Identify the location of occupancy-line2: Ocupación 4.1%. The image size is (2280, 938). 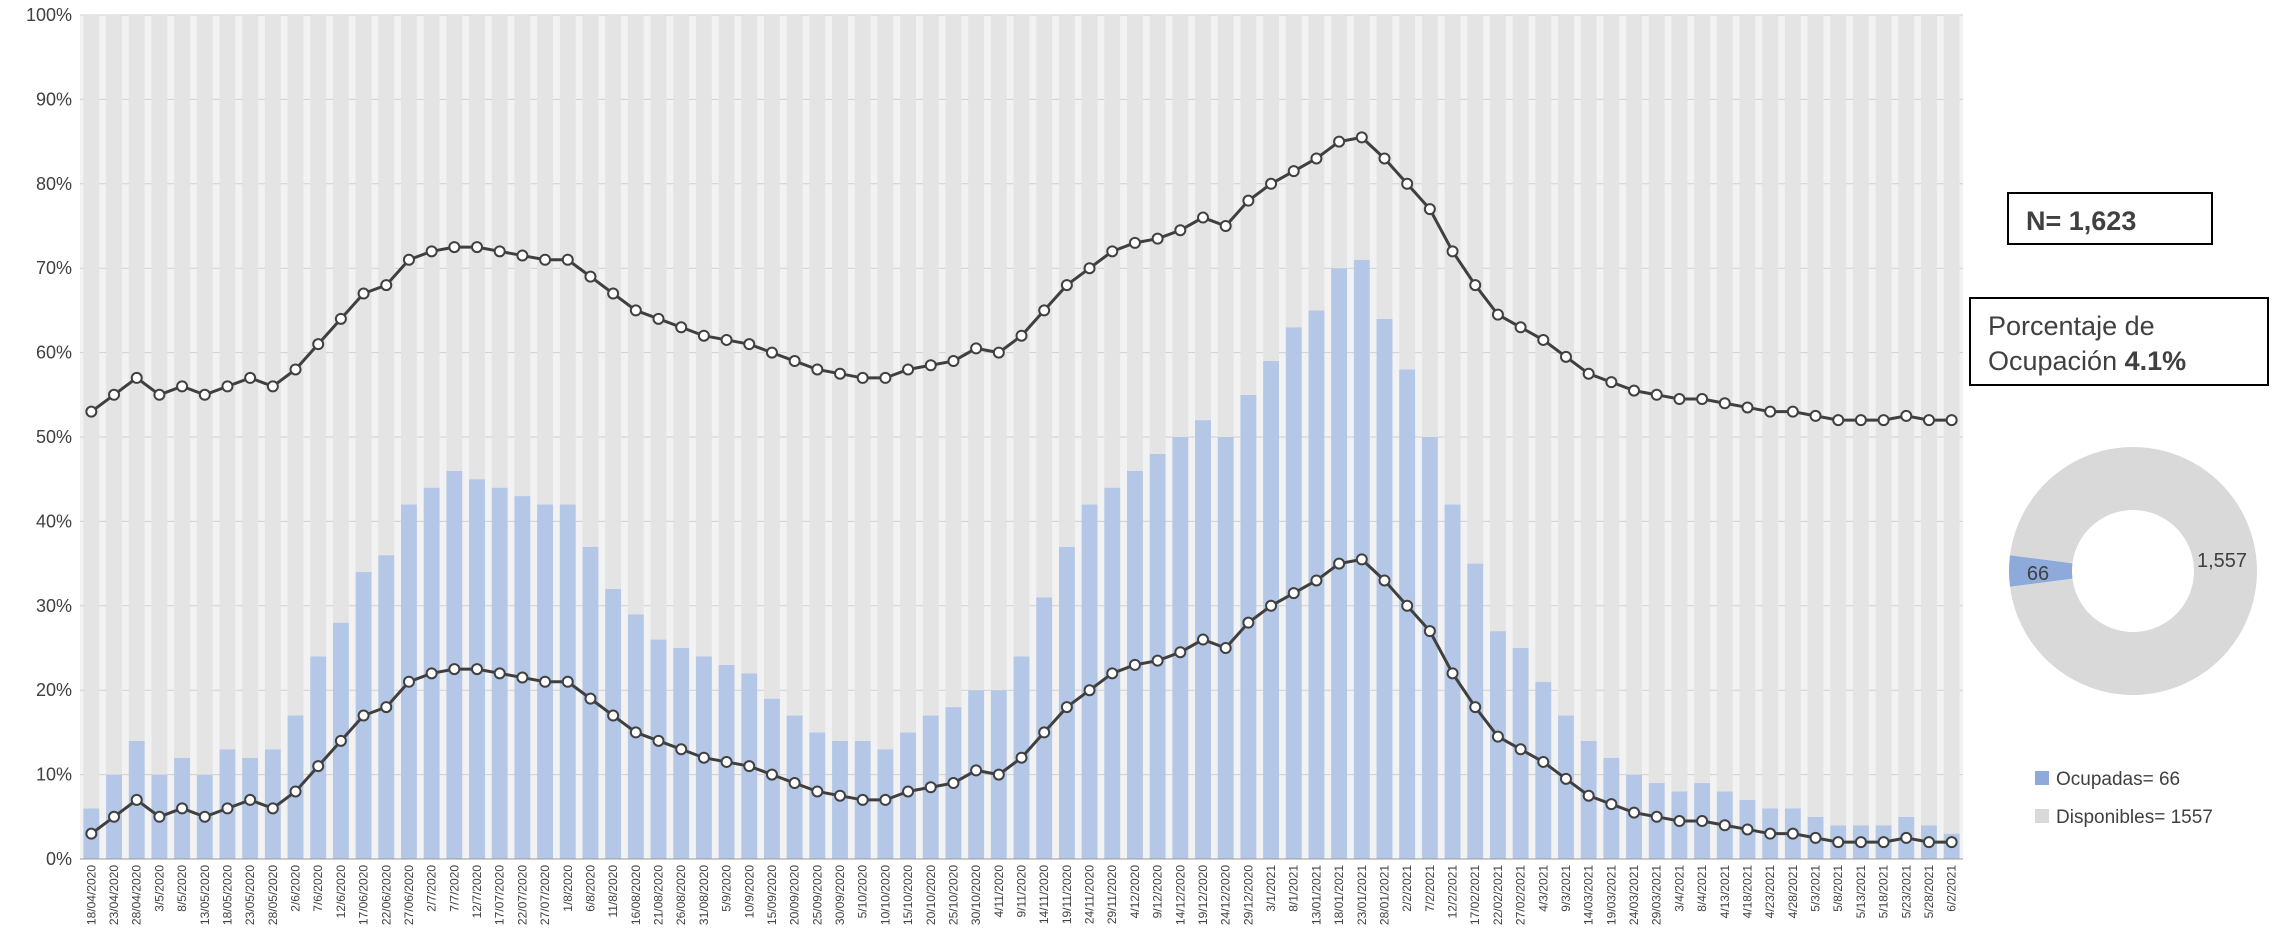
(2087, 361).